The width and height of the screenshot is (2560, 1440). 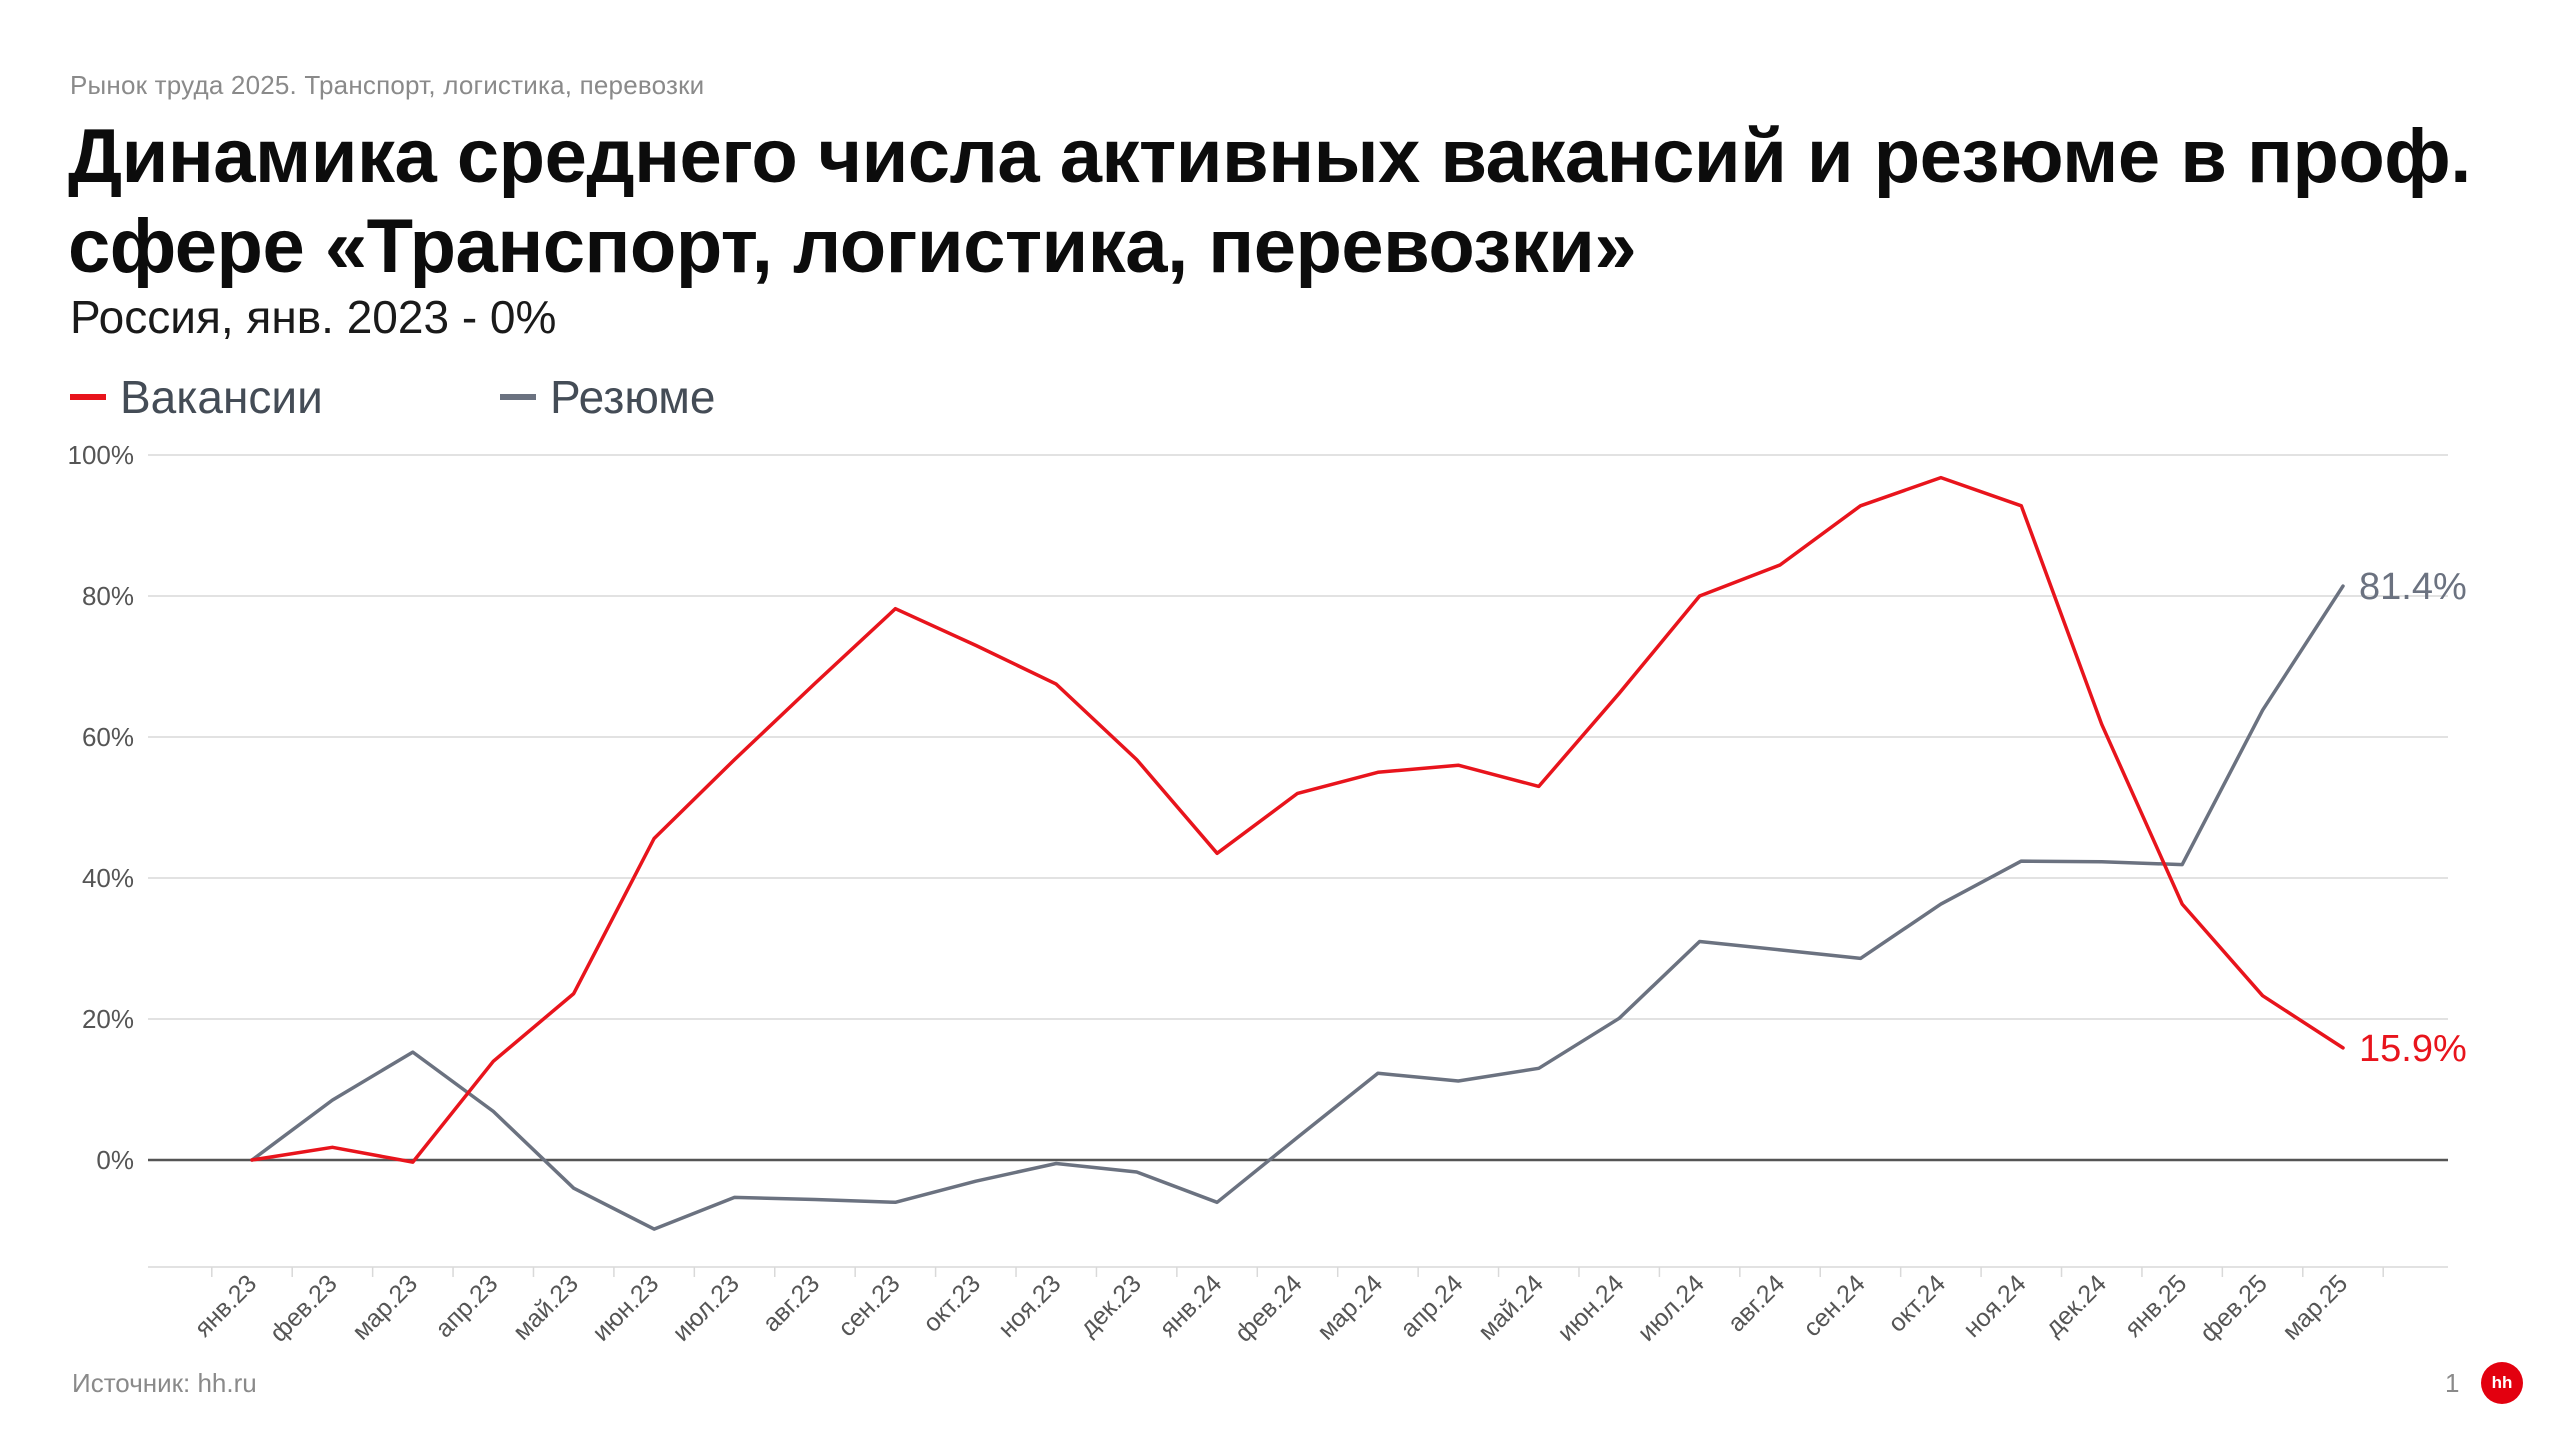 I want to click on x-tick-label: сен.24, so click(x=1834, y=1305).